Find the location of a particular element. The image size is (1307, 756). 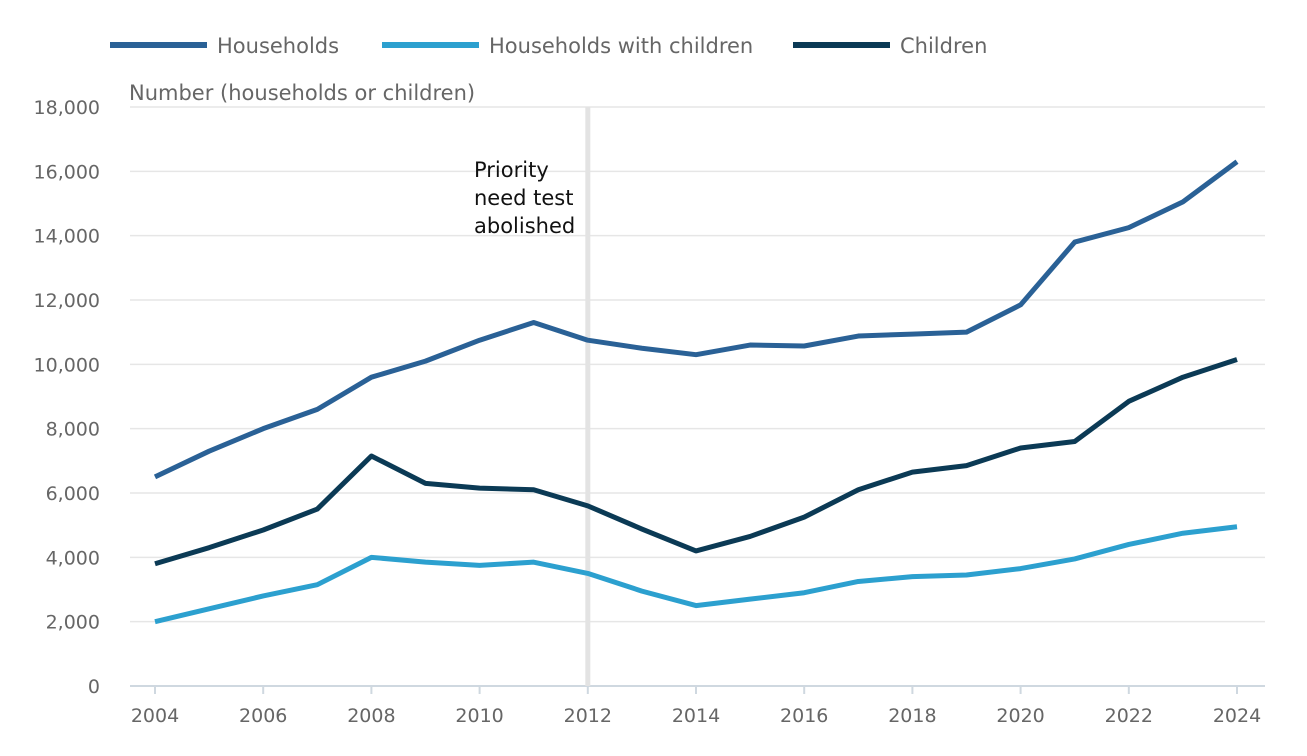

annotation: Priority need test abolished is located at coordinates (531, 396).